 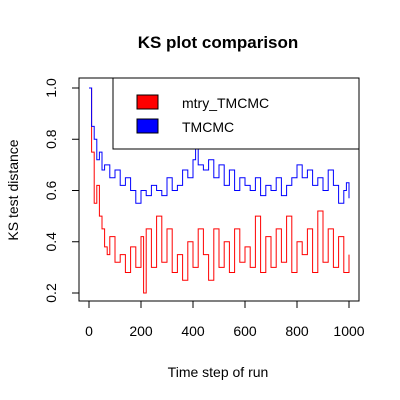 What do you see at coordinates (147, 102) in the screenshot?
I see `legend-swatch-mtry-tmcmc` at bounding box center [147, 102].